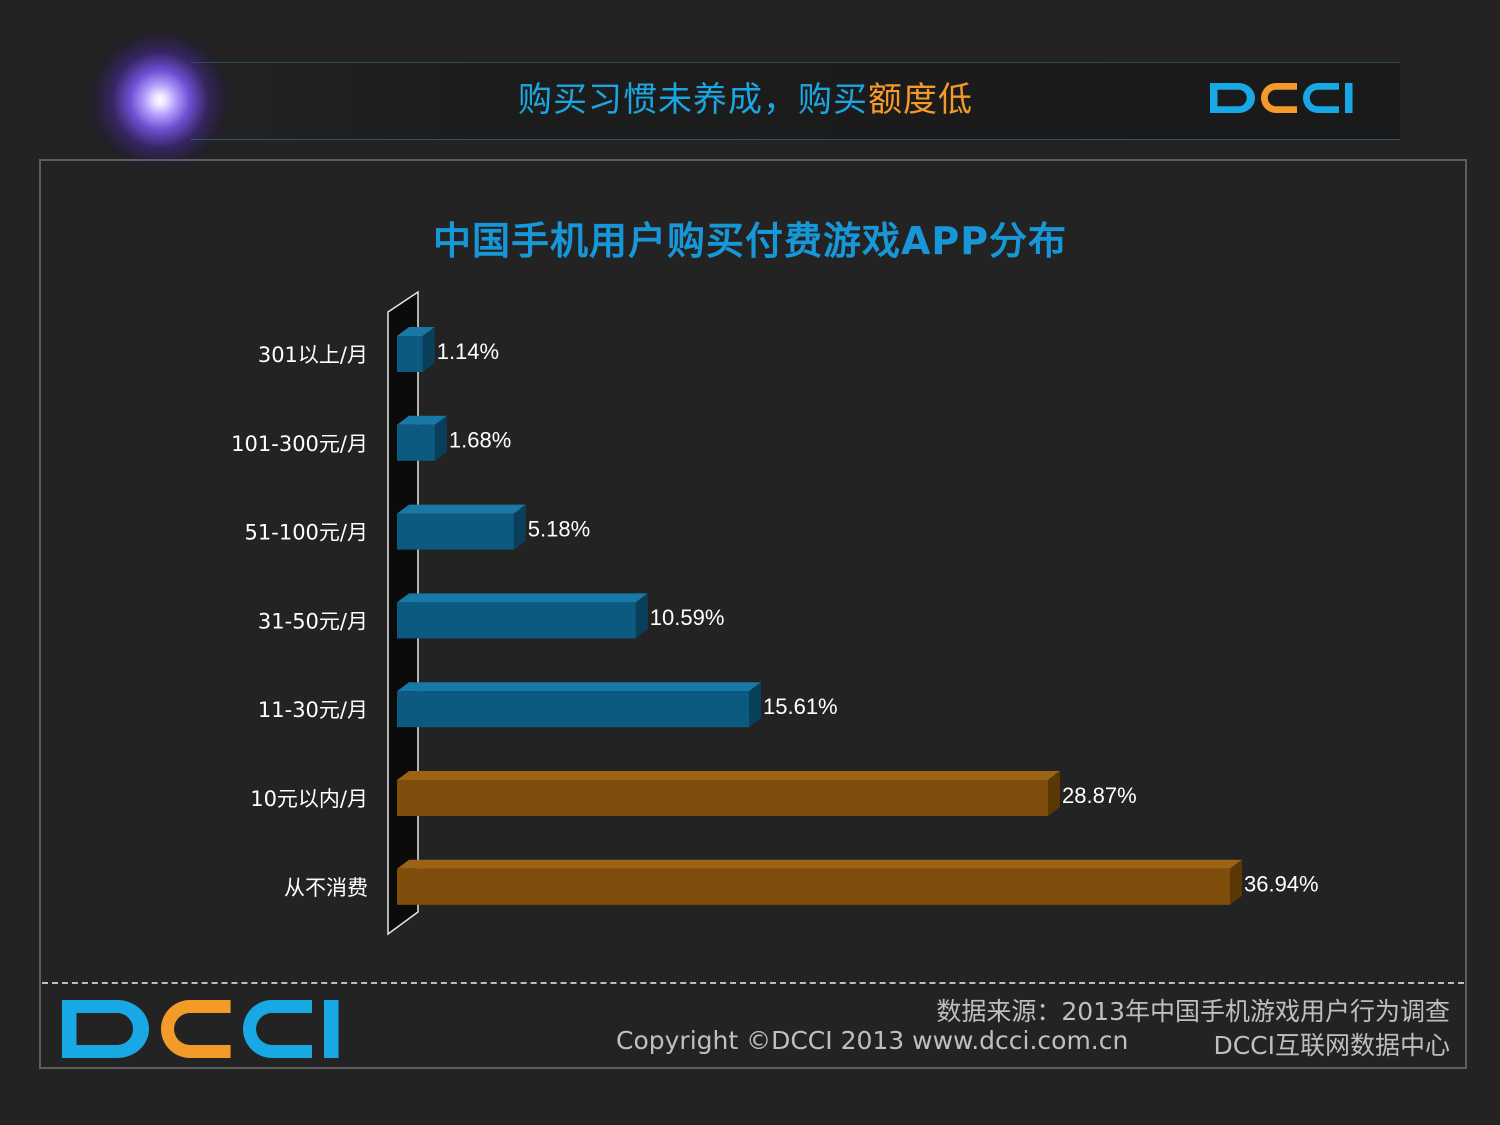 The height and width of the screenshot is (1125, 1500). I want to click on page-title: 购买习惯未养成，购买额度低, so click(745, 97).